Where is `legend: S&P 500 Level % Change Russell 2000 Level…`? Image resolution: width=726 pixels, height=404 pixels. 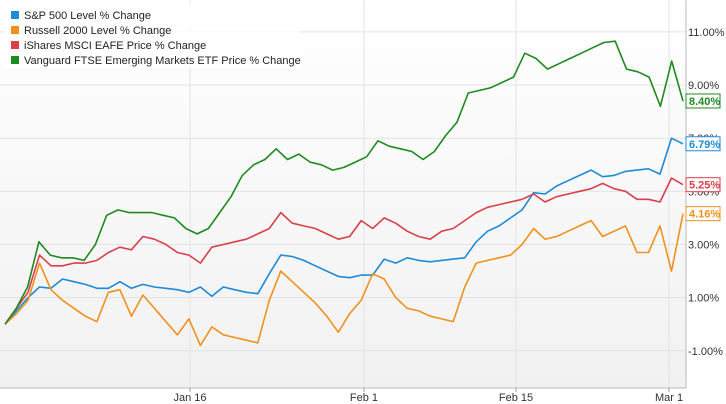
legend: S&P 500 Level % Change Russell 2000 Level… is located at coordinates (152, 36).